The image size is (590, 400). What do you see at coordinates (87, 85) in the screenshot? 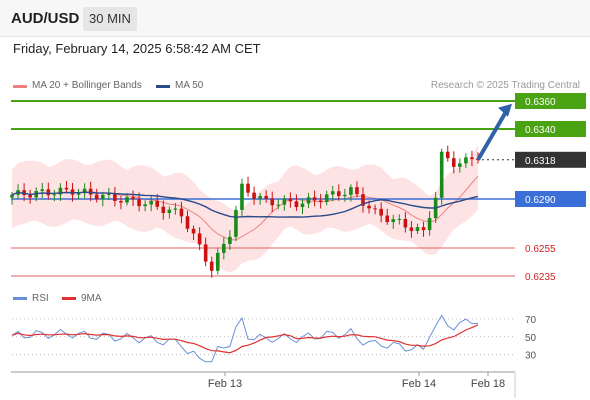
I see `bb-legend-label: MA 20 + Bollinger Bands` at bounding box center [87, 85].